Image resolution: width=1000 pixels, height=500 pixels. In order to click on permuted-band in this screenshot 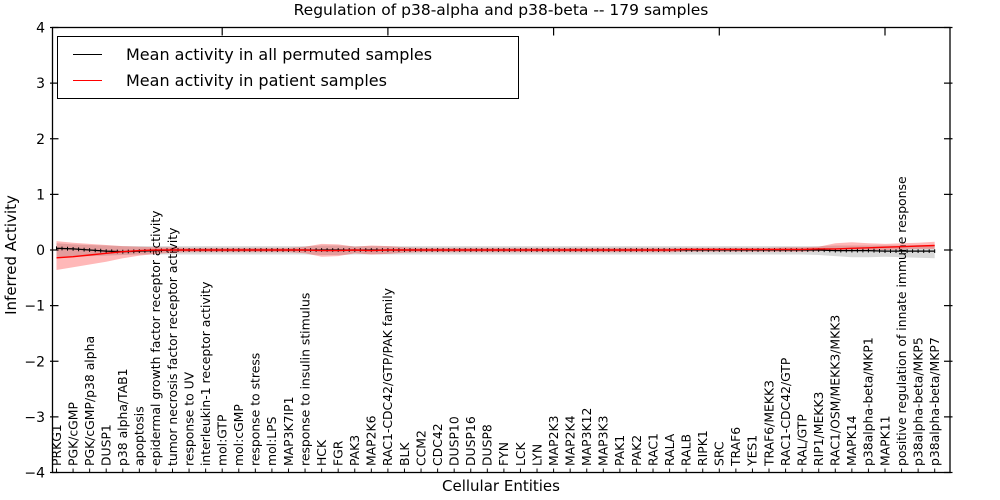, I will do `click(495, 251)`.